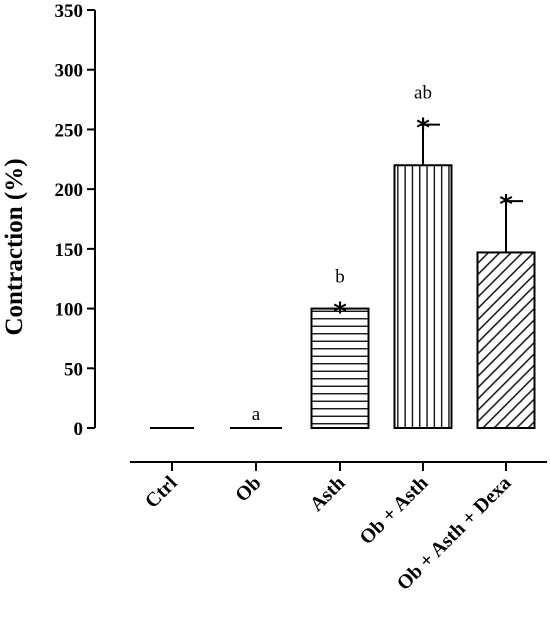 The image size is (550, 644). I want to click on y-tick-label: 0, so click(79, 429).